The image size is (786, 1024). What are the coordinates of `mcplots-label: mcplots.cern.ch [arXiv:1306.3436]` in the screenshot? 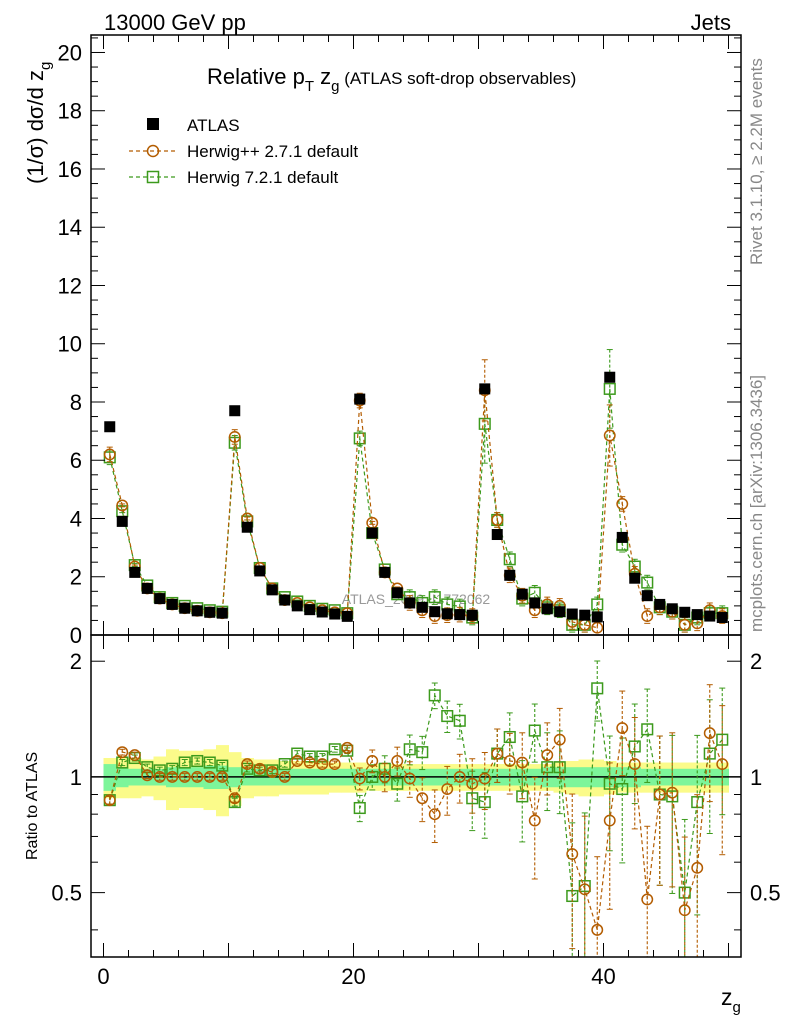 It's located at (756, 503).